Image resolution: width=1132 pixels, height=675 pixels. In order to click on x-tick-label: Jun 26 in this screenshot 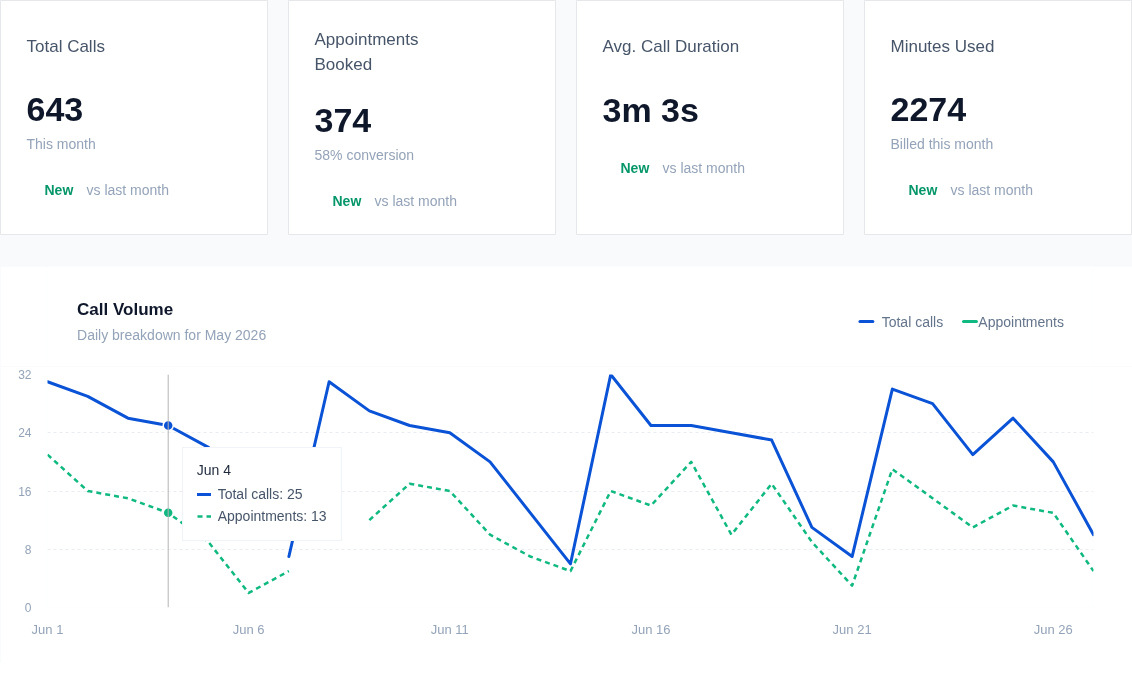, I will do `click(1053, 629)`.